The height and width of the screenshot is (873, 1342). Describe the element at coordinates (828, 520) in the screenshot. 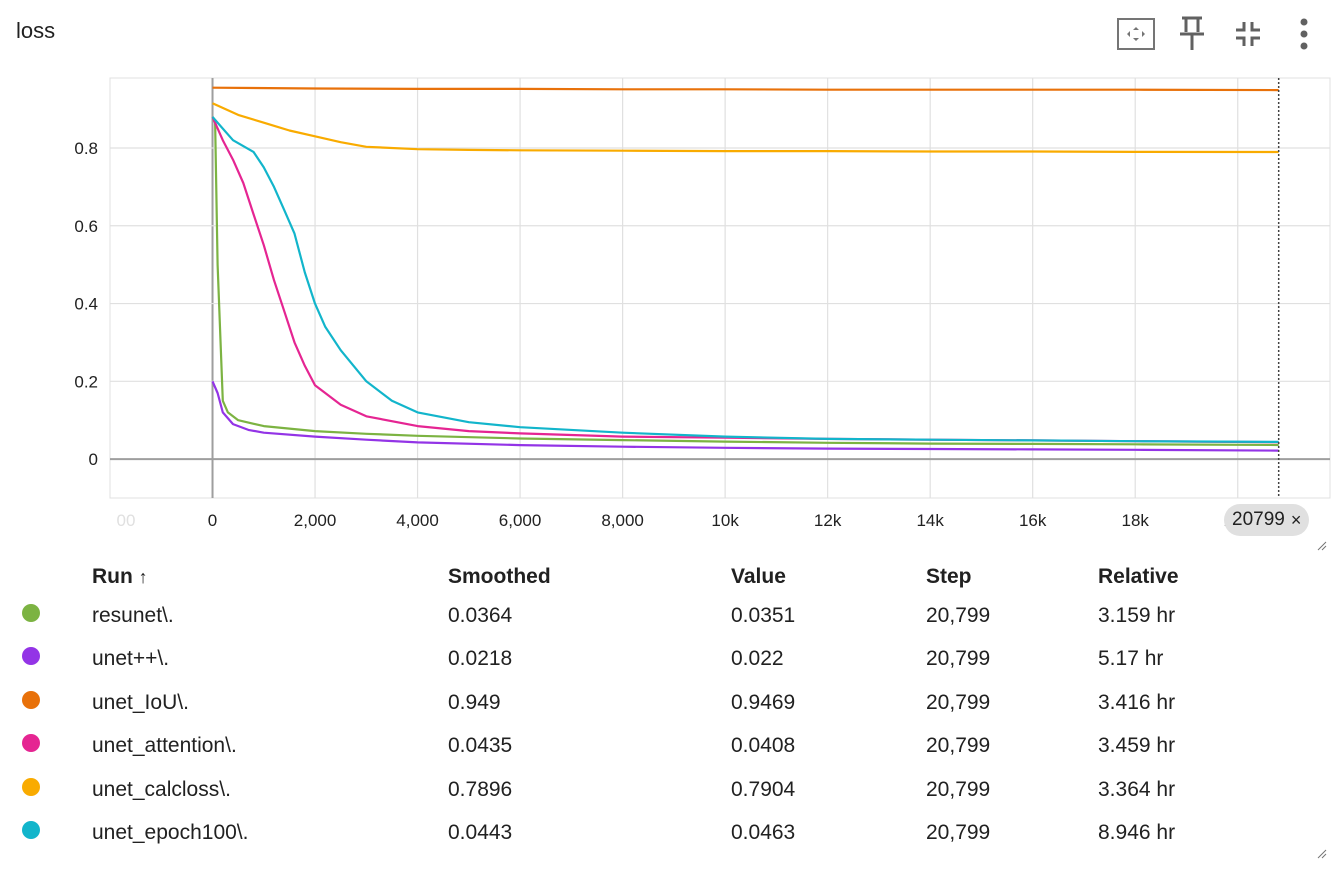

I see `x-tick-label: 12k` at that location.